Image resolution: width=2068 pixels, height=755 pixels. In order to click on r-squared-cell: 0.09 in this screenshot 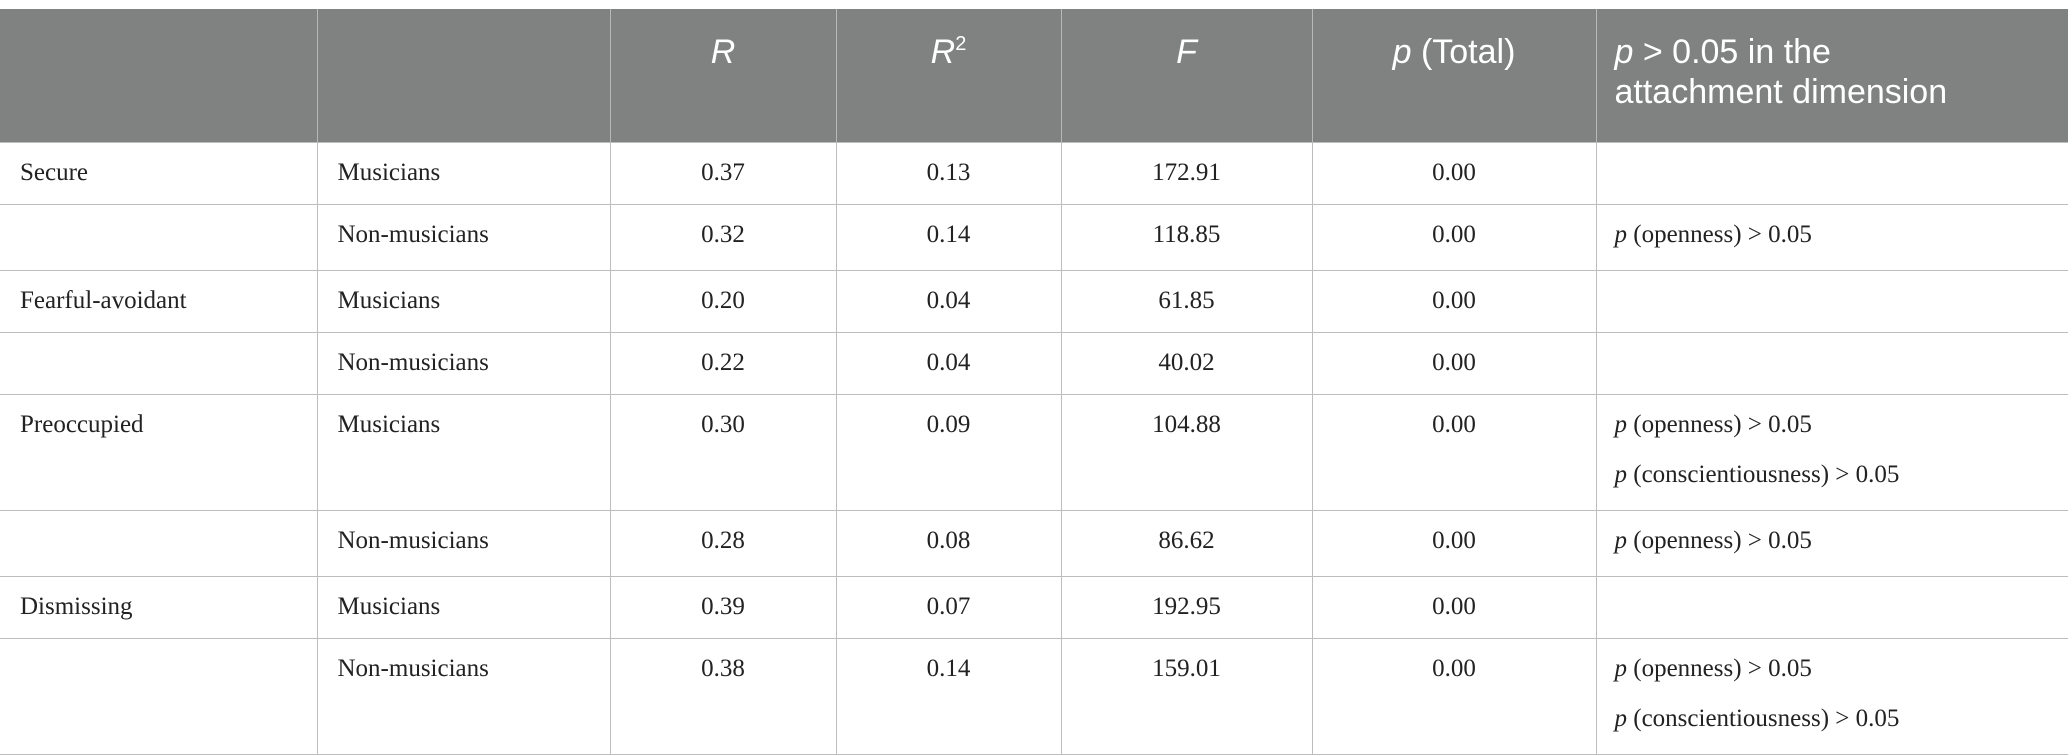, I will do `click(948, 453)`.